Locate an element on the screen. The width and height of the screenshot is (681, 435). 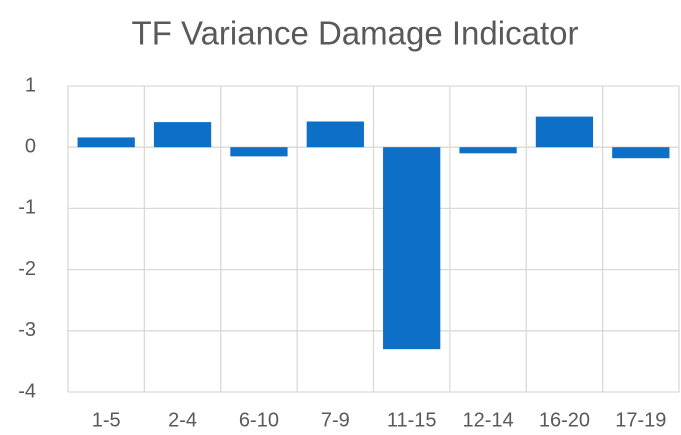
x-tick-label: 16-20 is located at coordinates (564, 420).